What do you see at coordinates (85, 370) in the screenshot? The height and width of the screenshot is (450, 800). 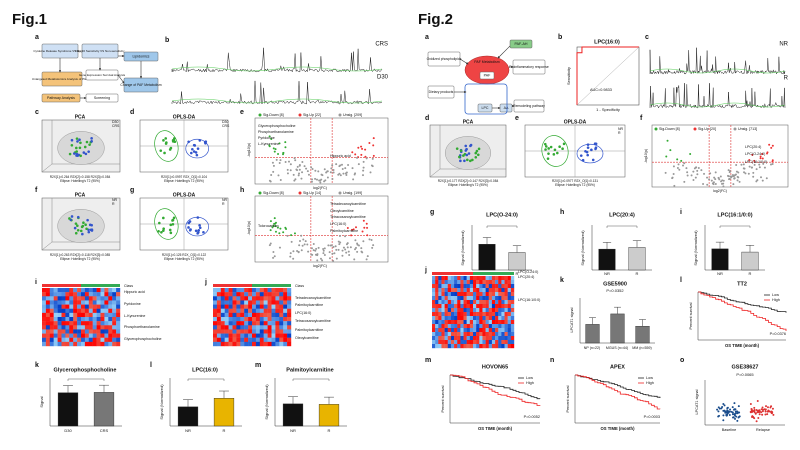 I see `label: Glycerophosphocholine` at bounding box center [85, 370].